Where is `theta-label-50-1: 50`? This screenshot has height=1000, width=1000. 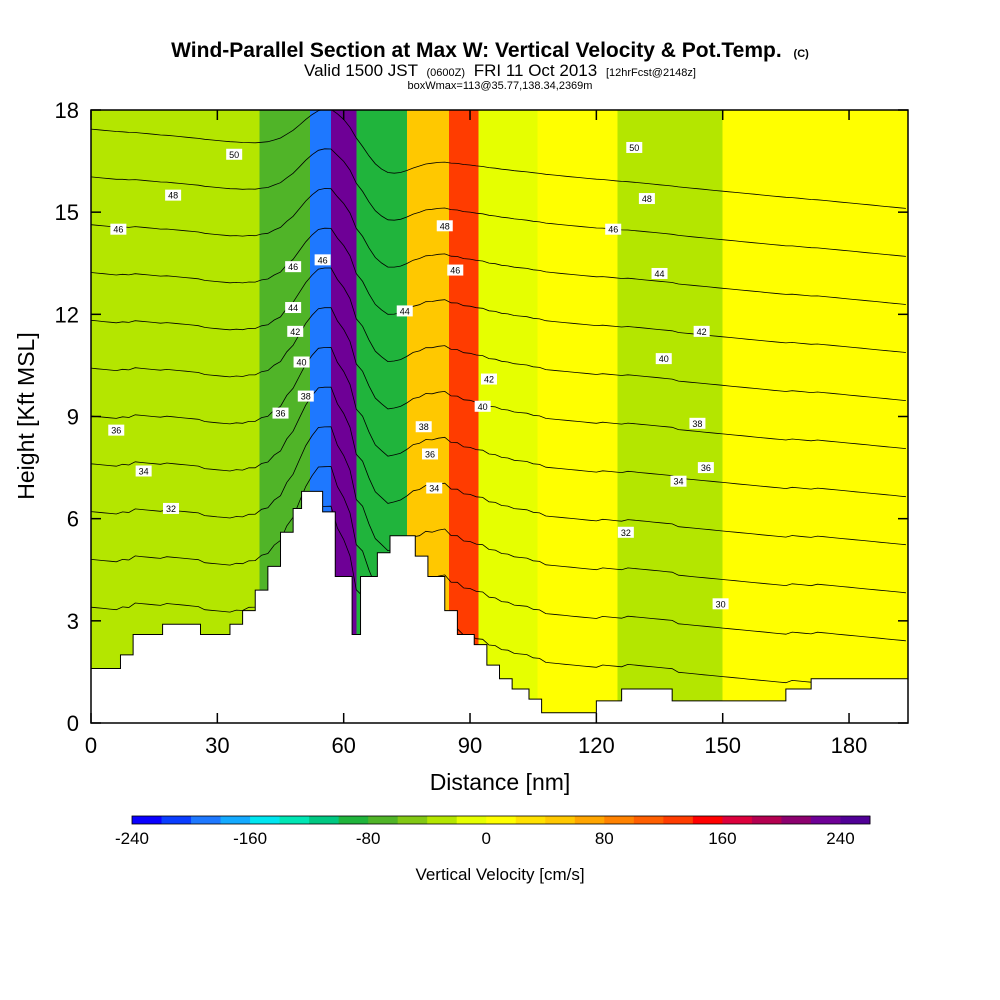
theta-label-50-1: 50 is located at coordinates (634, 147).